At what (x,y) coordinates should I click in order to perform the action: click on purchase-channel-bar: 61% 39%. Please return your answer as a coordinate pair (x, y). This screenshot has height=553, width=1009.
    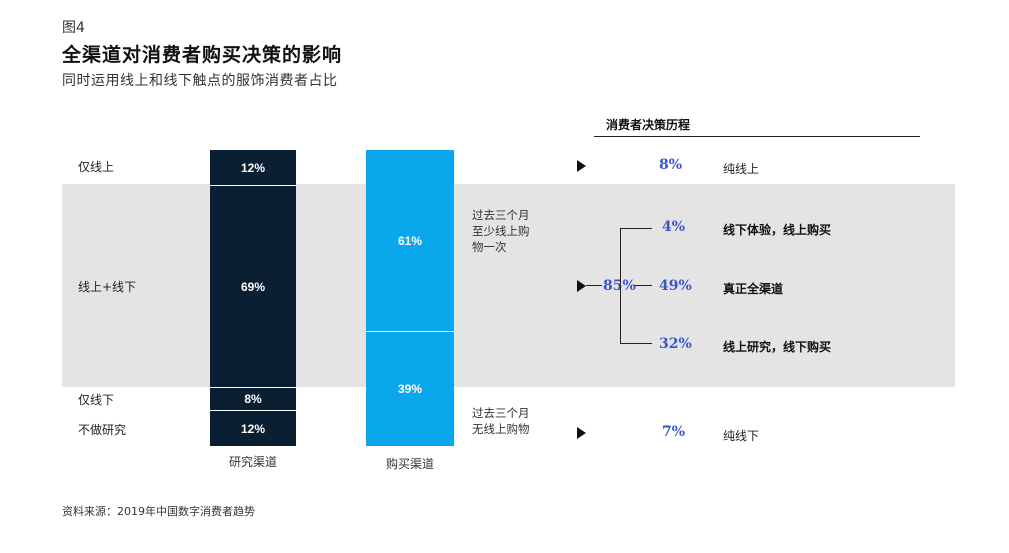
    Looking at the image, I should click on (410, 298).